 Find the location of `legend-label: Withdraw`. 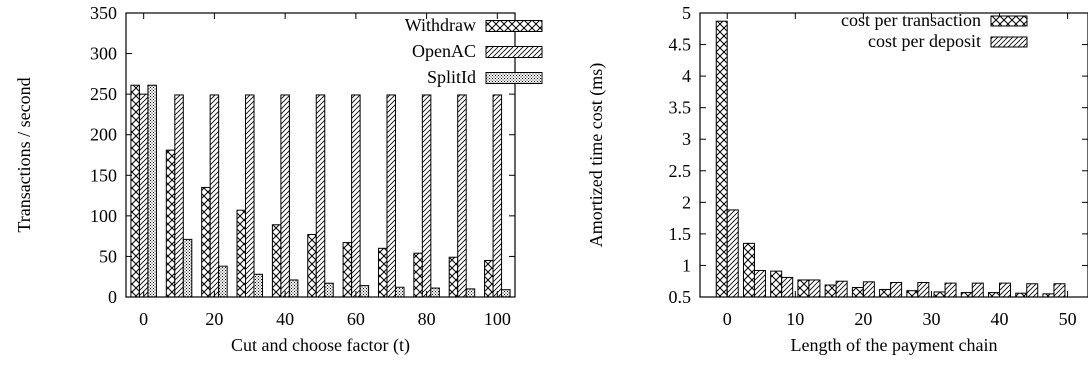

legend-label: Withdraw is located at coordinates (440, 25).